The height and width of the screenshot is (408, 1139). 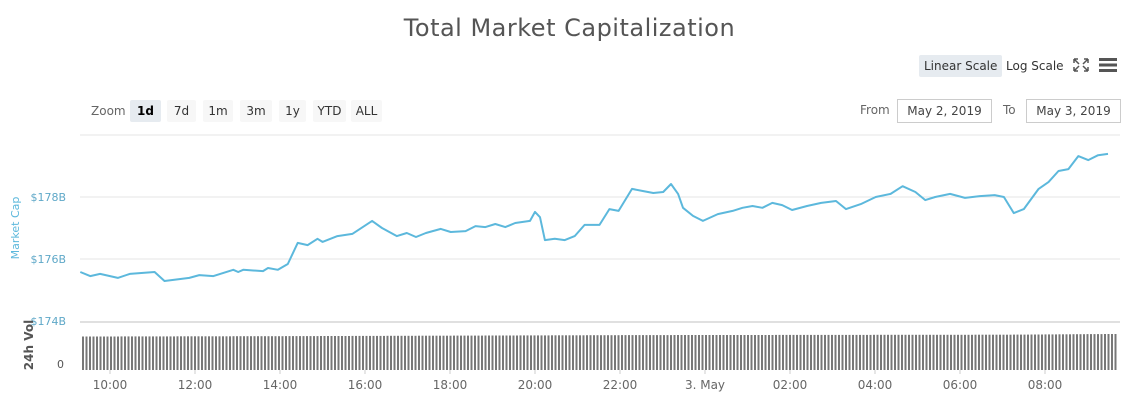 I want to click on fullscreen-icon, so click(x=1081, y=65).